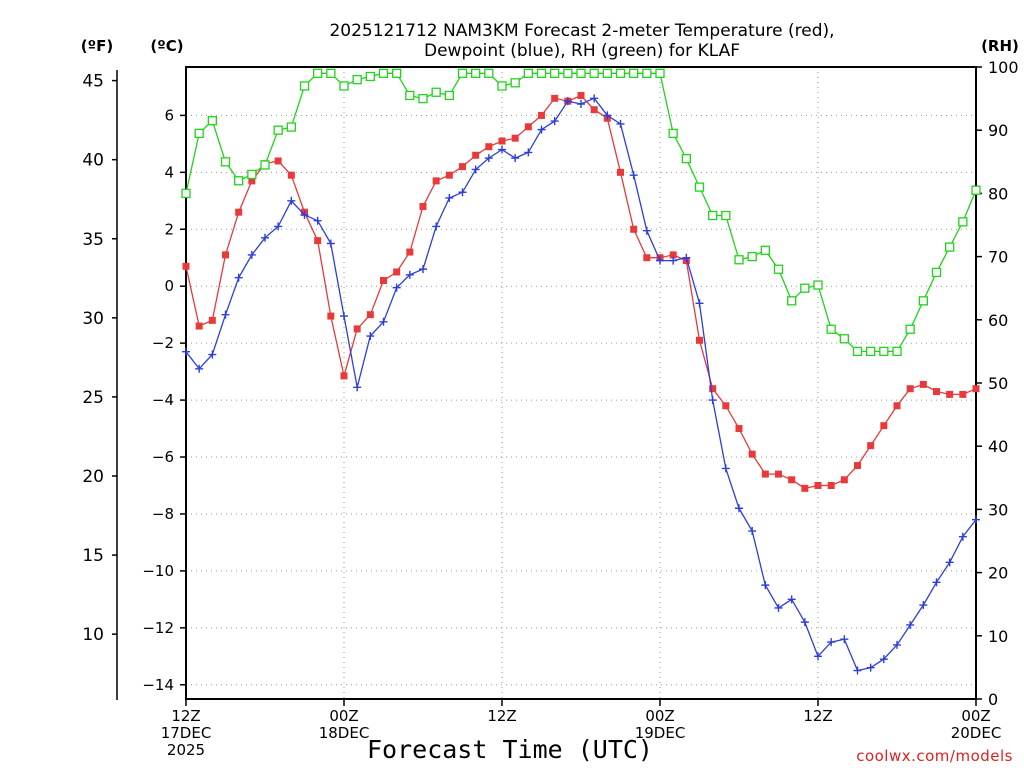 Image resolution: width=1024 pixels, height=768 pixels. What do you see at coordinates (93, 556) in the screenshot?
I see `fahrenheit-tick-label: 15` at bounding box center [93, 556].